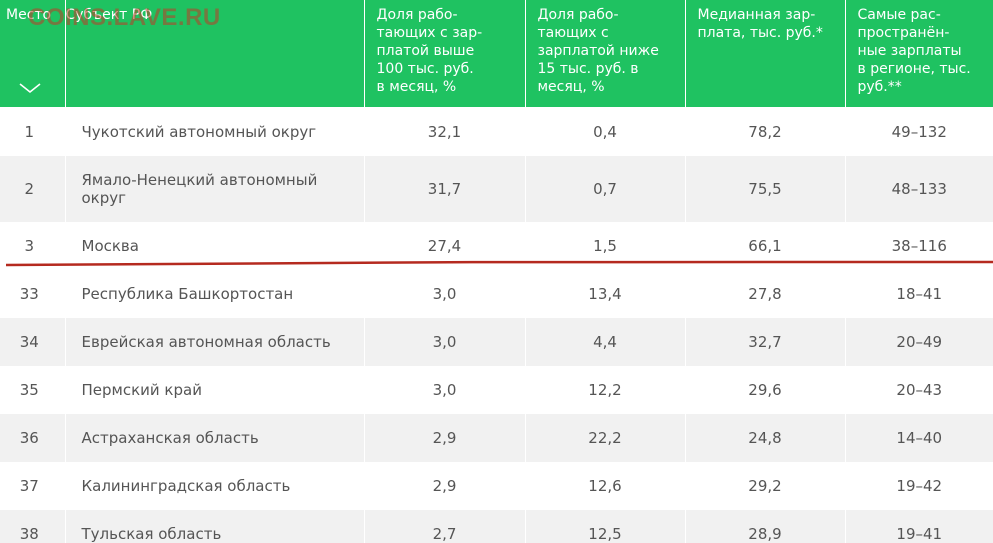  Describe the element at coordinates (33, 438) in the screenshot. I see `cell-place: 36` at that location.